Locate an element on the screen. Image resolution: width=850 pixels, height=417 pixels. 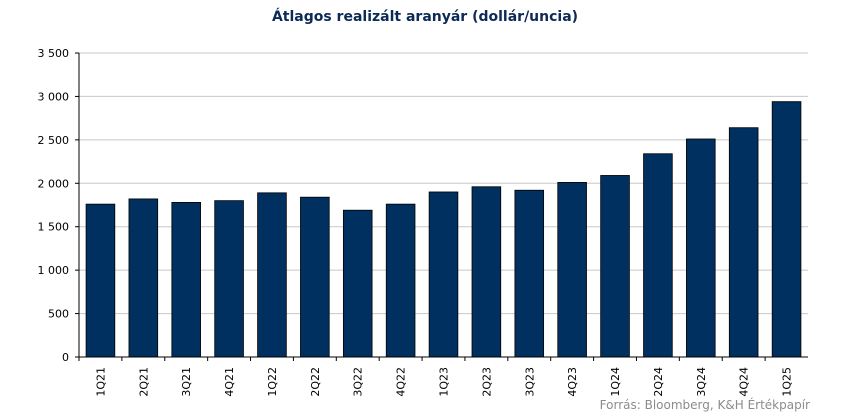
x-category-label: 3Q23 is located at coordinates (529, 382).